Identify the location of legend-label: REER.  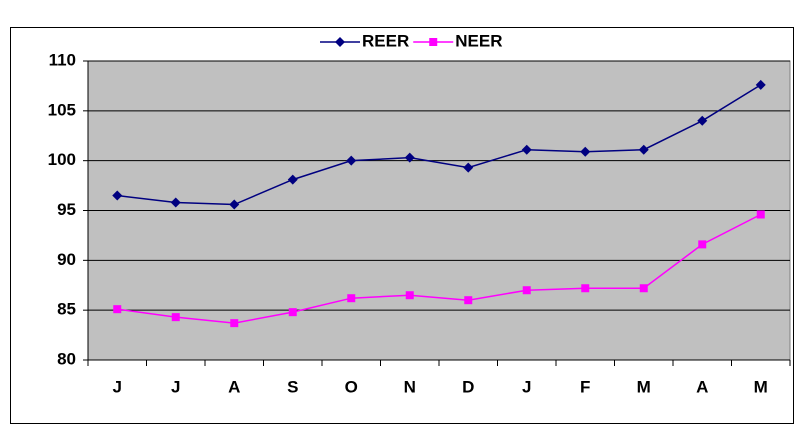
(385, 40).